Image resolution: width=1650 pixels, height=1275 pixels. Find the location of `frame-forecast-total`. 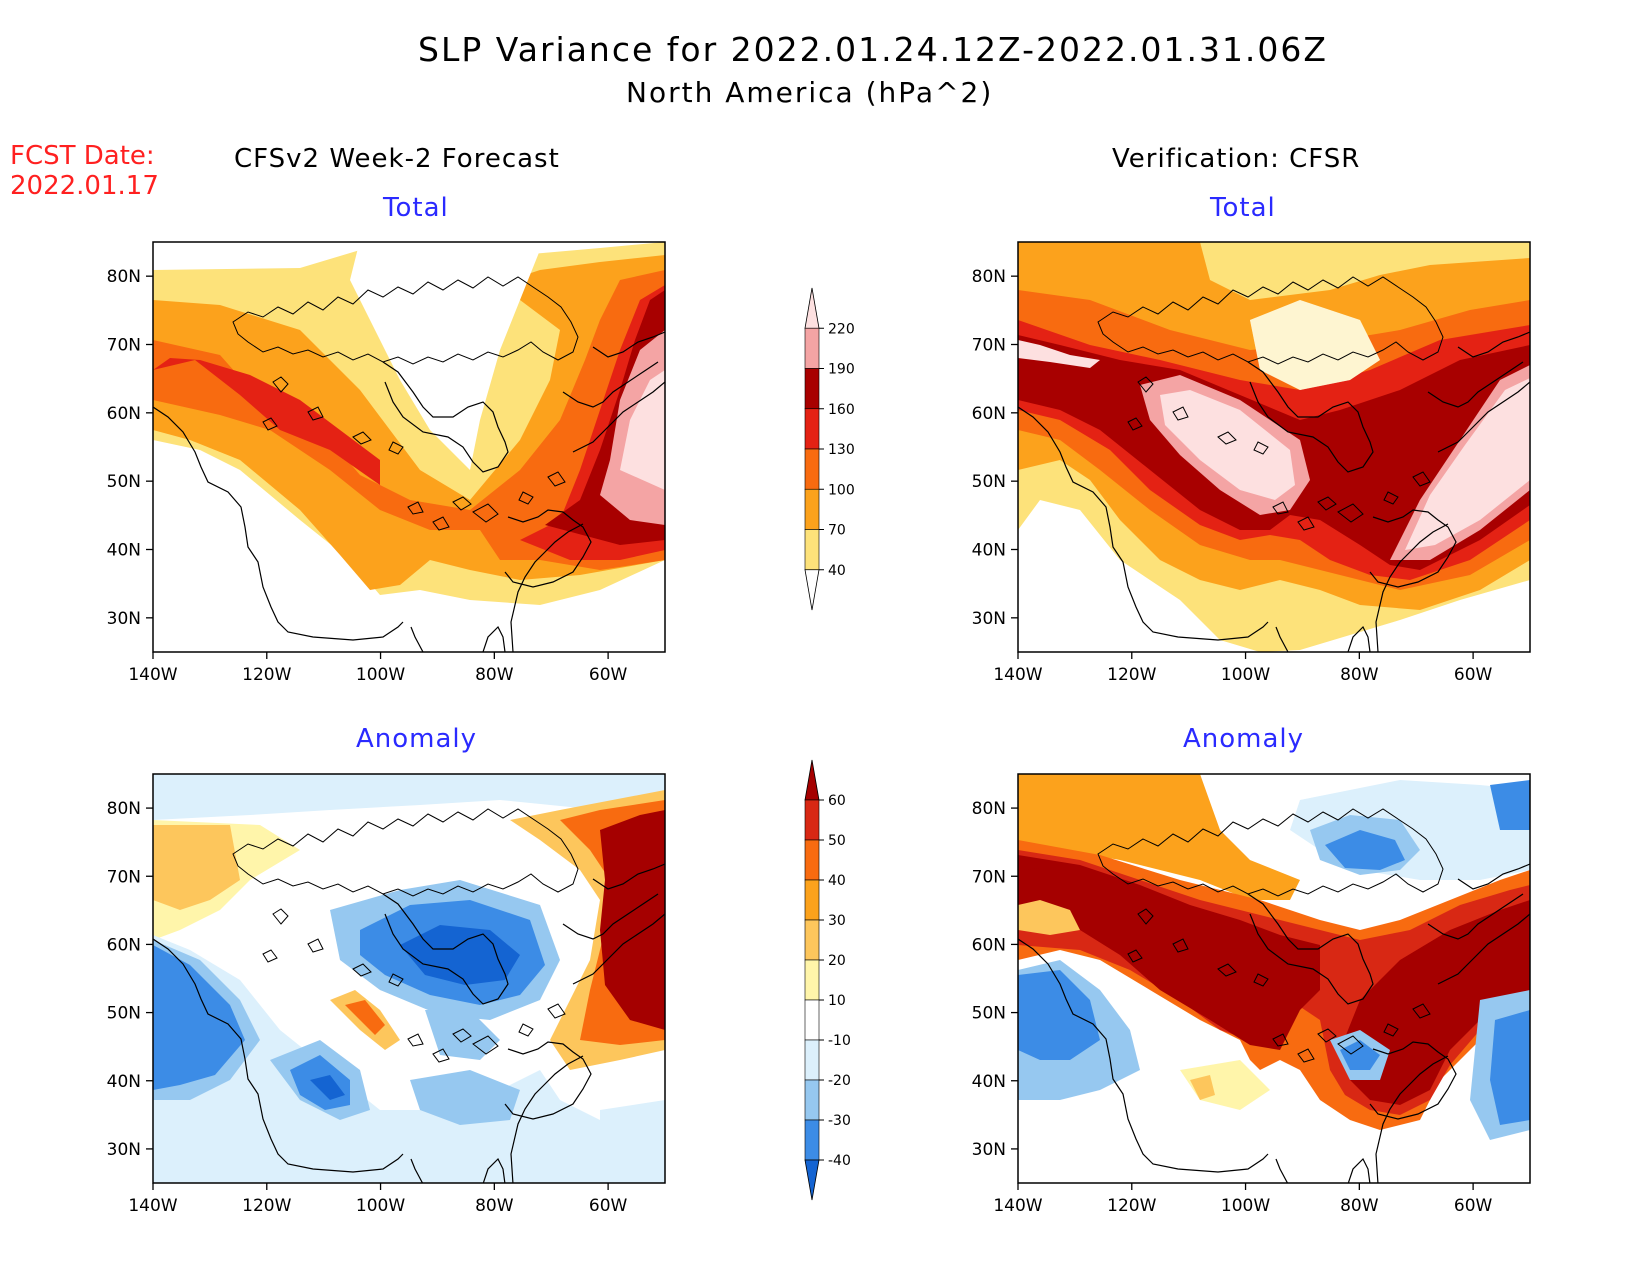

frame-forecast-total is located at coordinates (409, 447).